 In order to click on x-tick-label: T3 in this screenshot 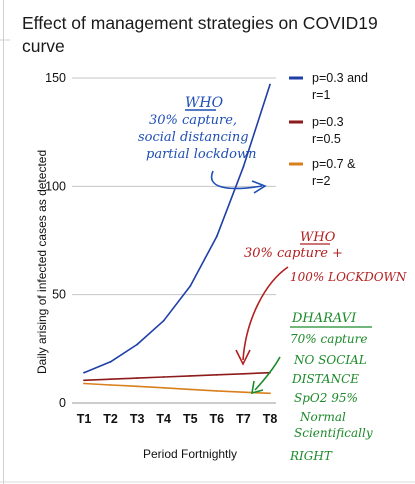, I will do `click(137, 419)`.